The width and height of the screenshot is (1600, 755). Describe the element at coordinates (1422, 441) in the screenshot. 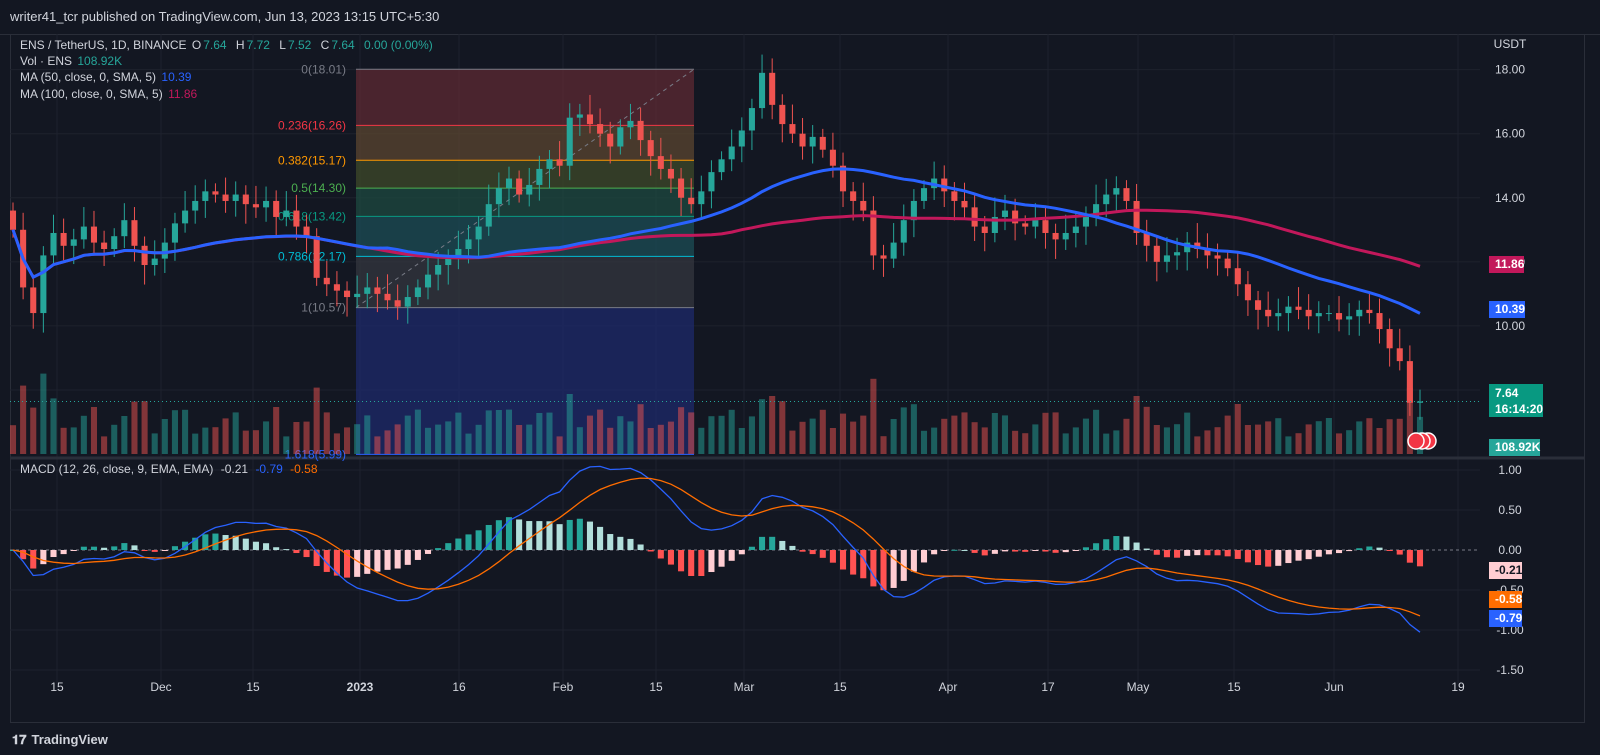

I see `event-markers` at that location.